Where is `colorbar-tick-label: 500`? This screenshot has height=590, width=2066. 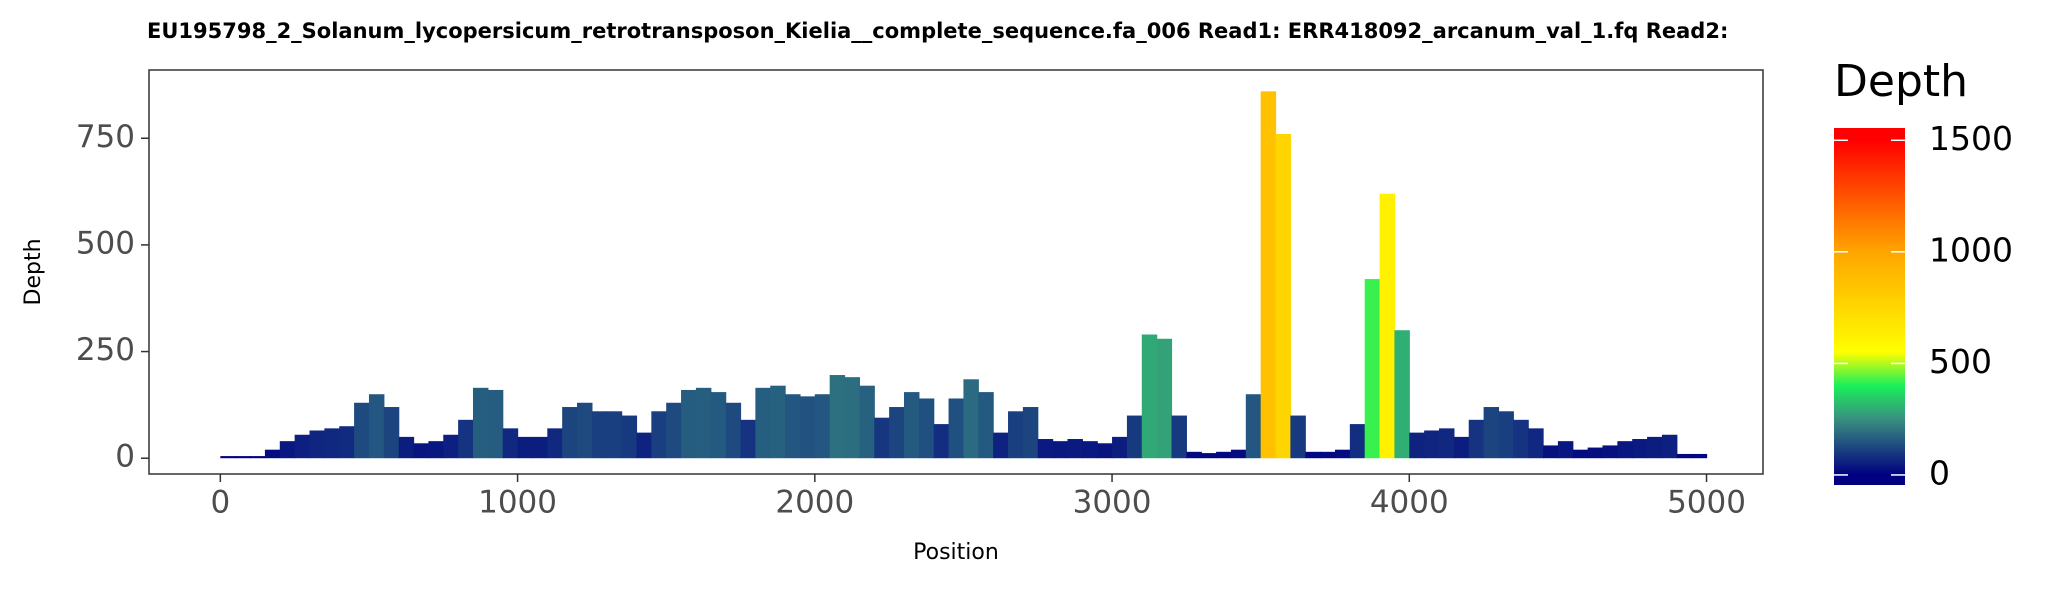 colorbar-tick-label: 500 is located at coordinates (1960, 361).